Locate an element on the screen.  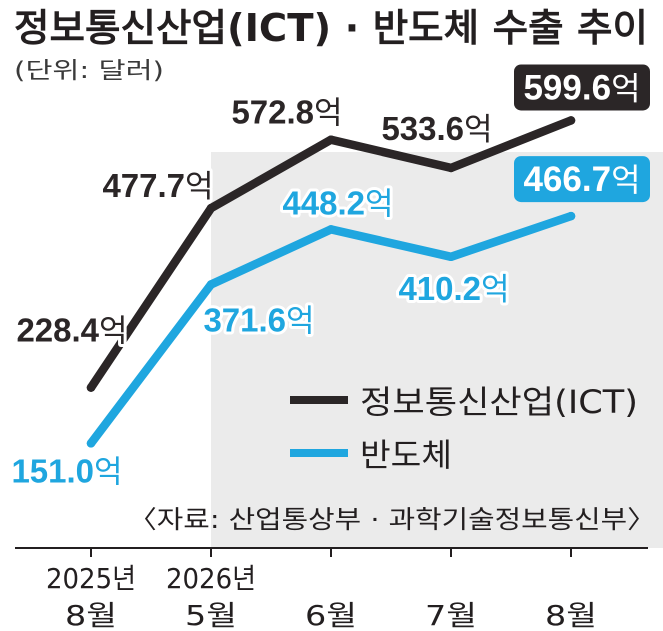
legend-label-1: 반도체 is located at coordinates (406, 455).